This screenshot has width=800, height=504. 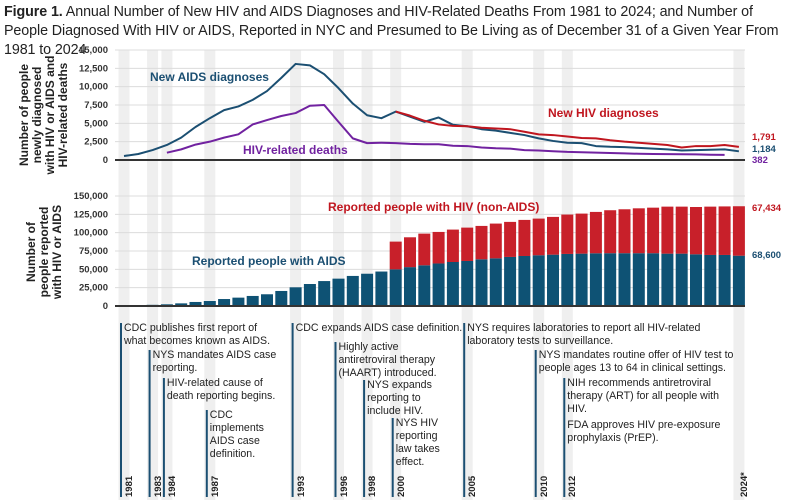 What do you see at coordinates (567, 129) in the screenshot?
I see `line-new-hiv-diagnoses` at bounding box center [567, 129].